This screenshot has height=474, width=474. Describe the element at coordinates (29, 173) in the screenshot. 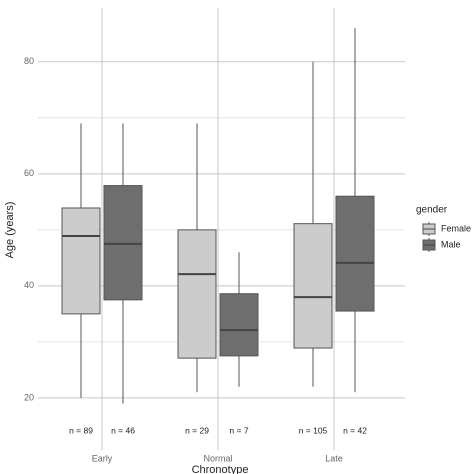

I see `y-tick-label: 60` at that location.